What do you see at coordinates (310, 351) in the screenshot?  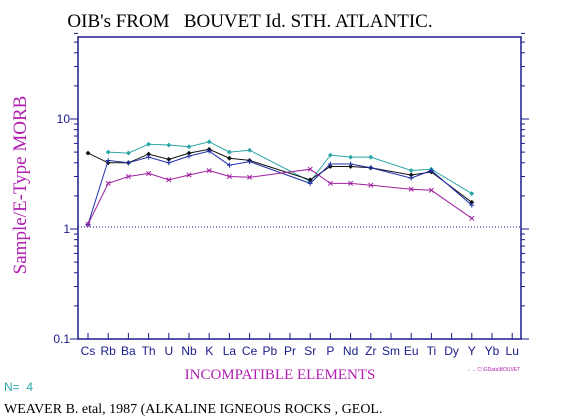 I see `x-tick-label: Sr` at bounding box center [310, 351].